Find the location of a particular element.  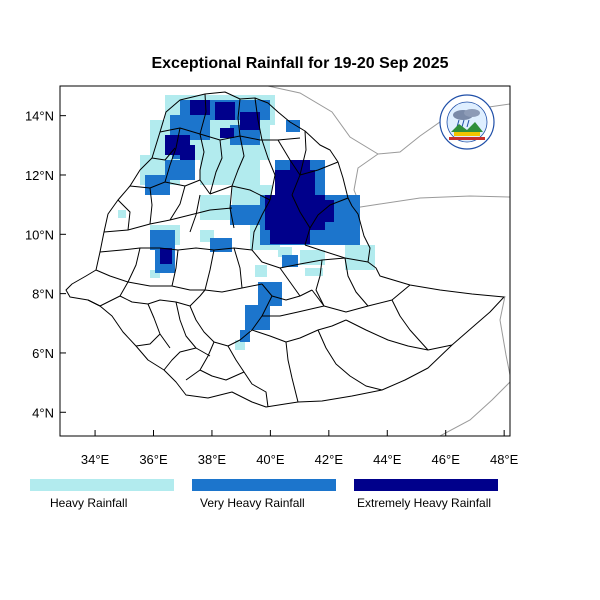

x-tick-label: 34°E is located at coordinates (95, 459).